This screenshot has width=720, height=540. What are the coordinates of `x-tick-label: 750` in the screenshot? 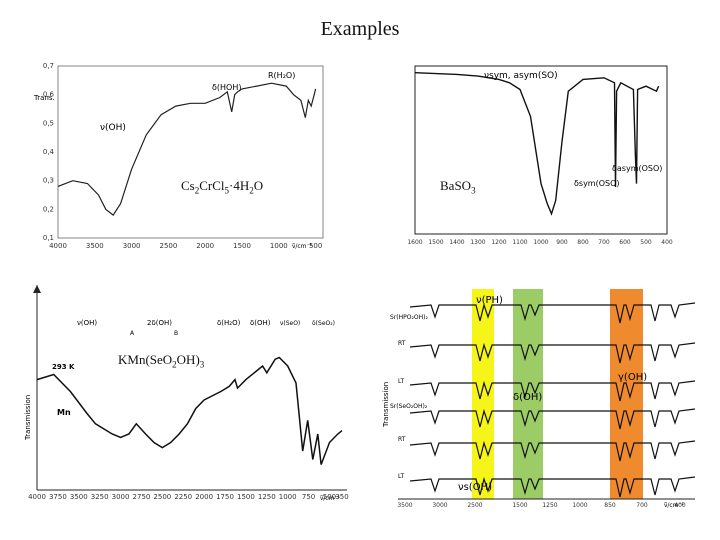 It's located at (308, 497).